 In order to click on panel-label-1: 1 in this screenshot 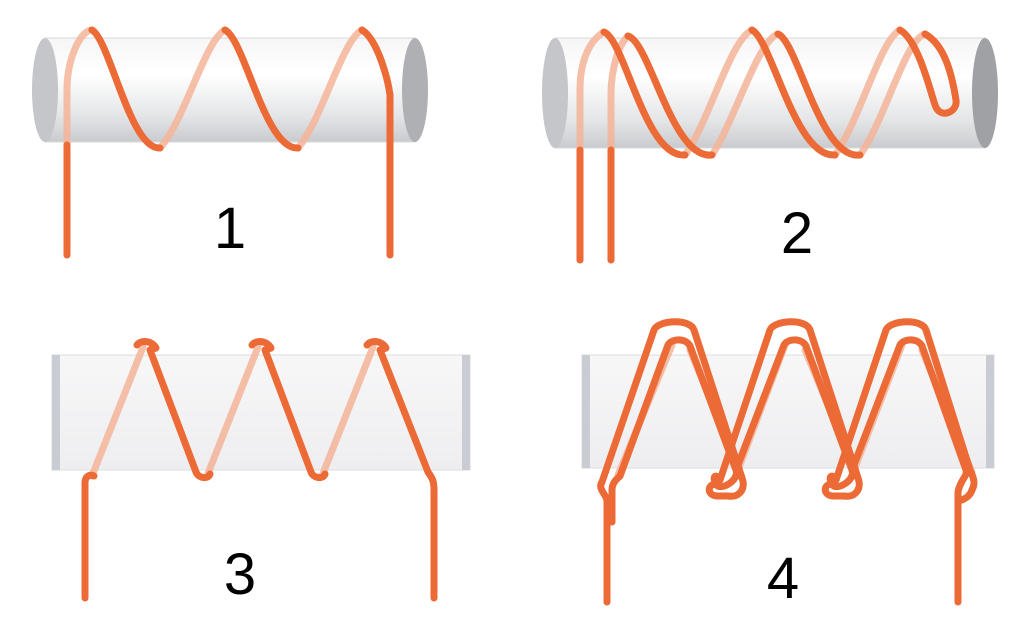, I will do `click(230, 228)`.